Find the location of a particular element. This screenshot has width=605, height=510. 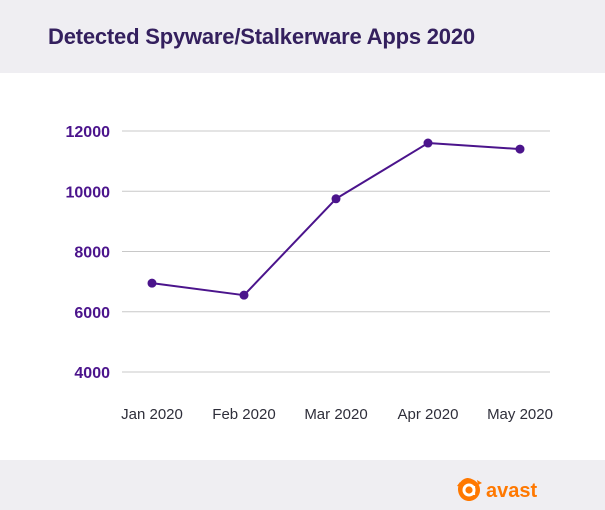

x-tick-label: May 2020 is located at coordinates (520, 414).